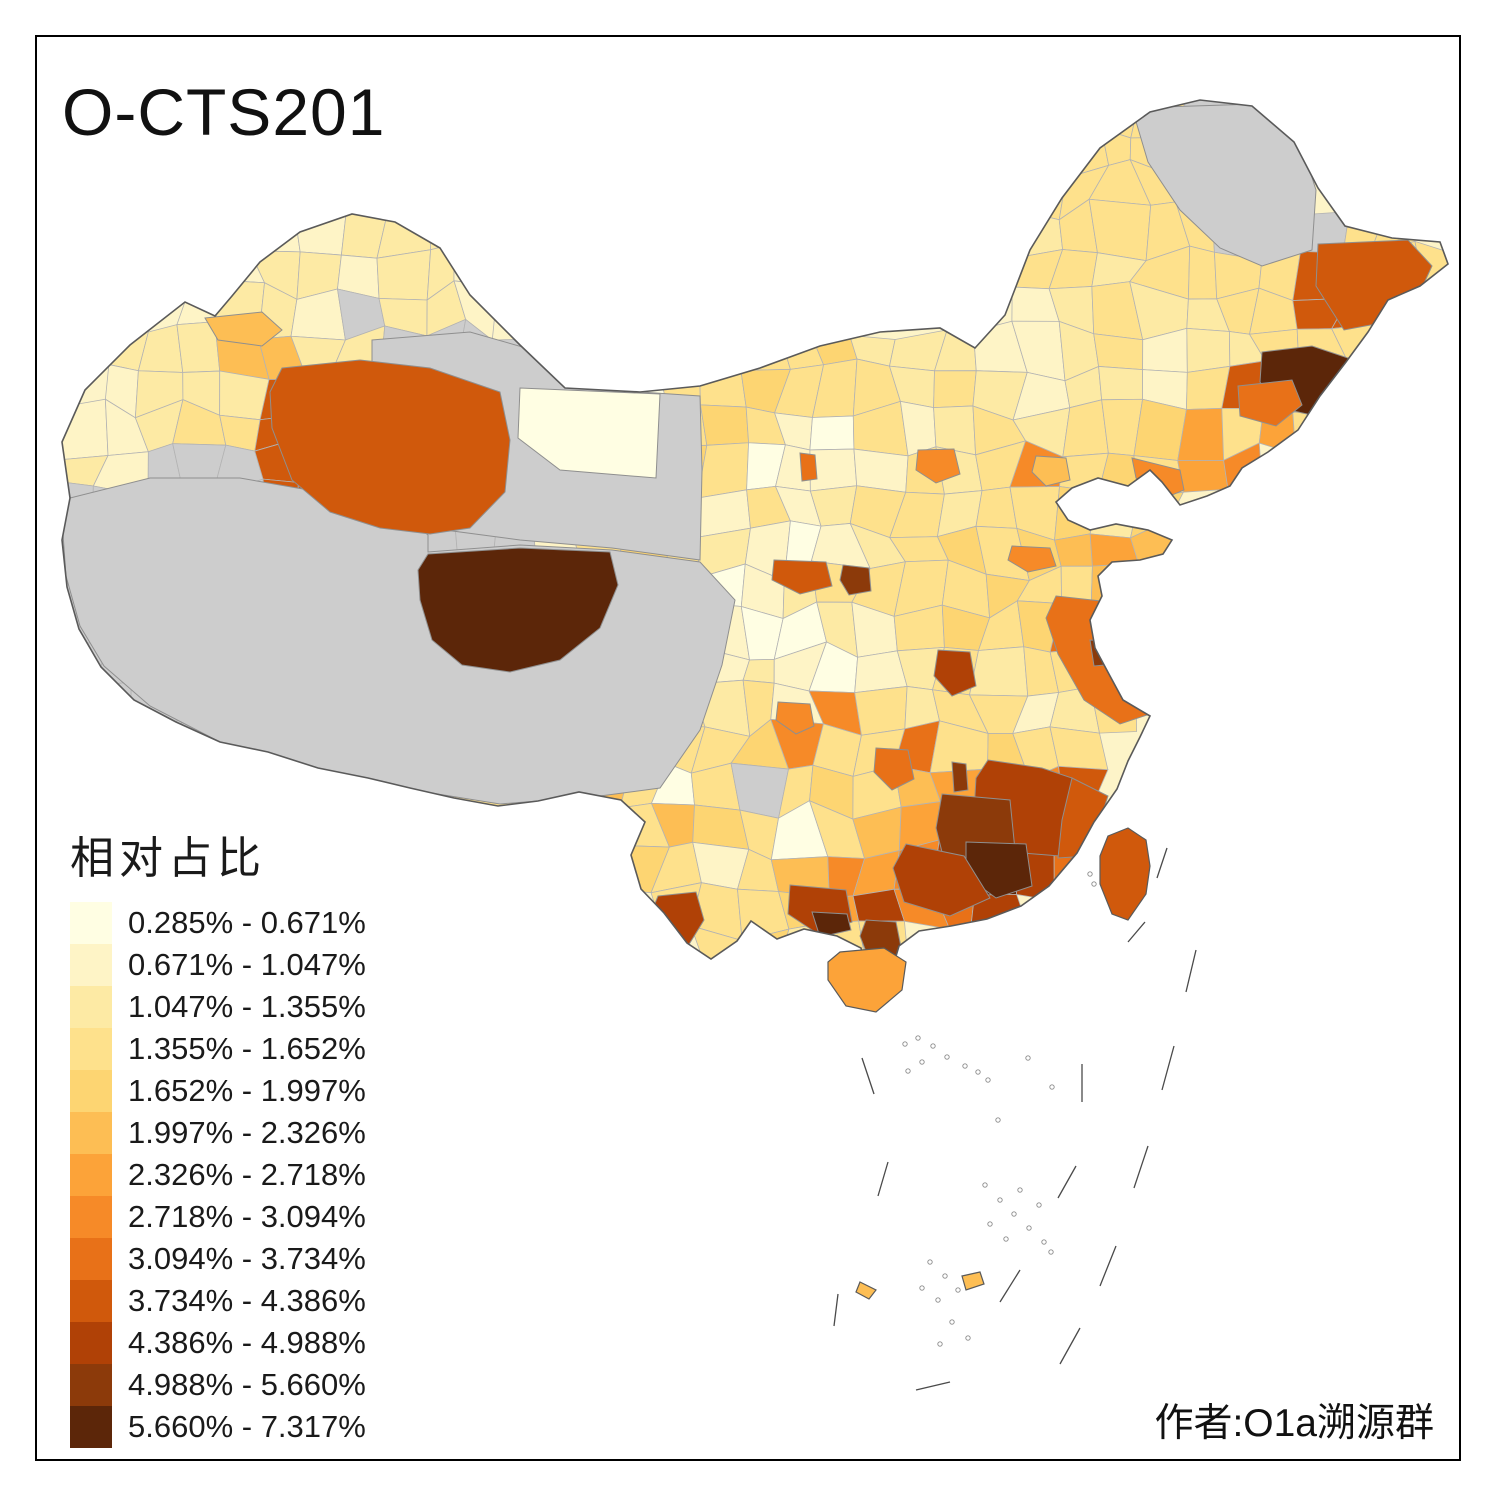 This screenshot has height=1500, width=1500. What do you see at coordinates (247, 1258) in the screenshot?
I see `legend-label: 3.094% - 3.734%` at bounding box center [247, 1258].